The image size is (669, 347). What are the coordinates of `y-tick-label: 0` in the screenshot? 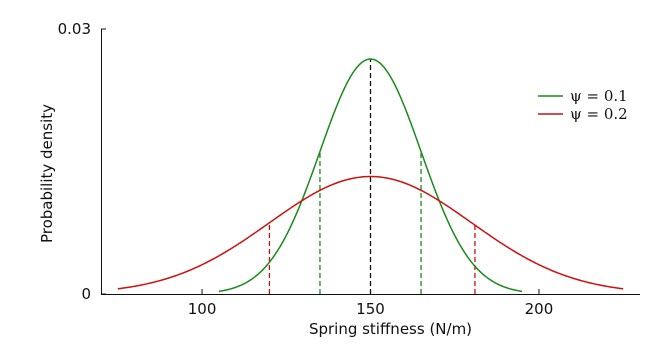 It's located at (86, 294).